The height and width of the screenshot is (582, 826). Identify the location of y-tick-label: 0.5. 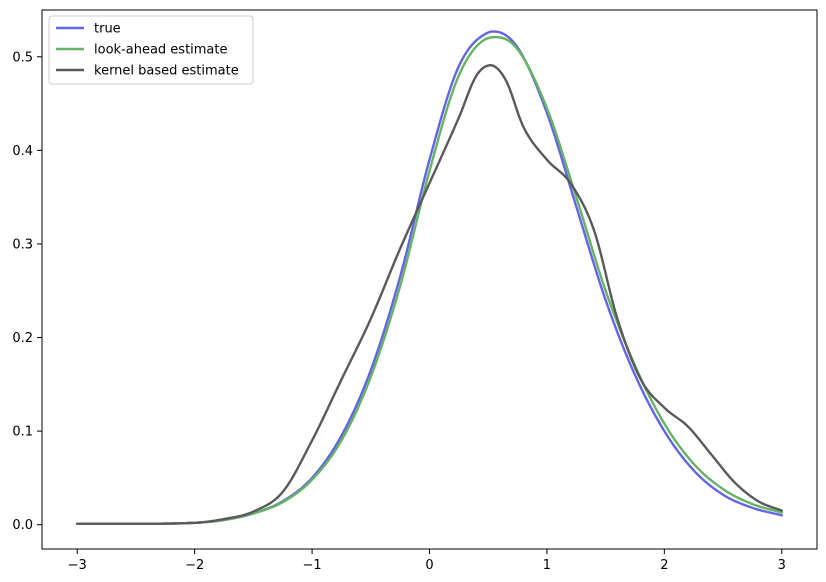
(22, 57).